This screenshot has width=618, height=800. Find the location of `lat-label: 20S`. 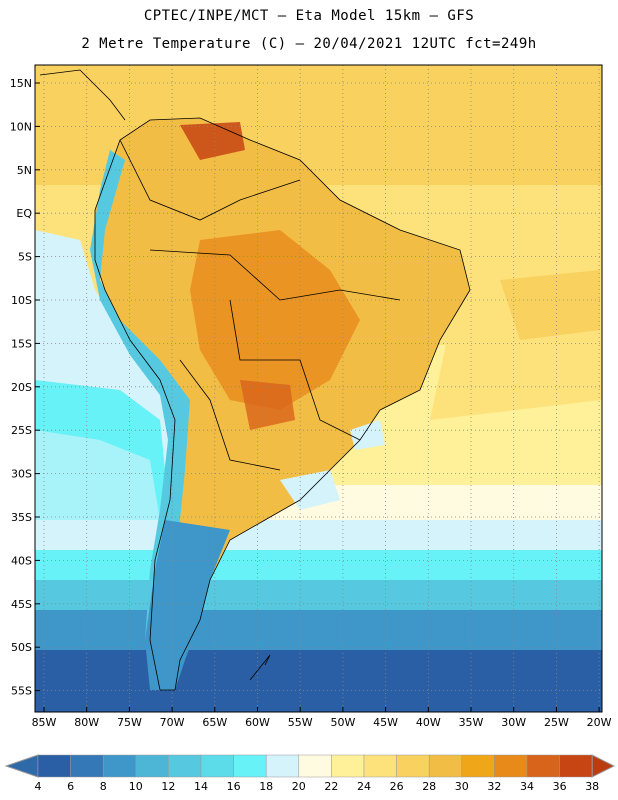

lat-label: 20S is located at coordinates (21, 387).